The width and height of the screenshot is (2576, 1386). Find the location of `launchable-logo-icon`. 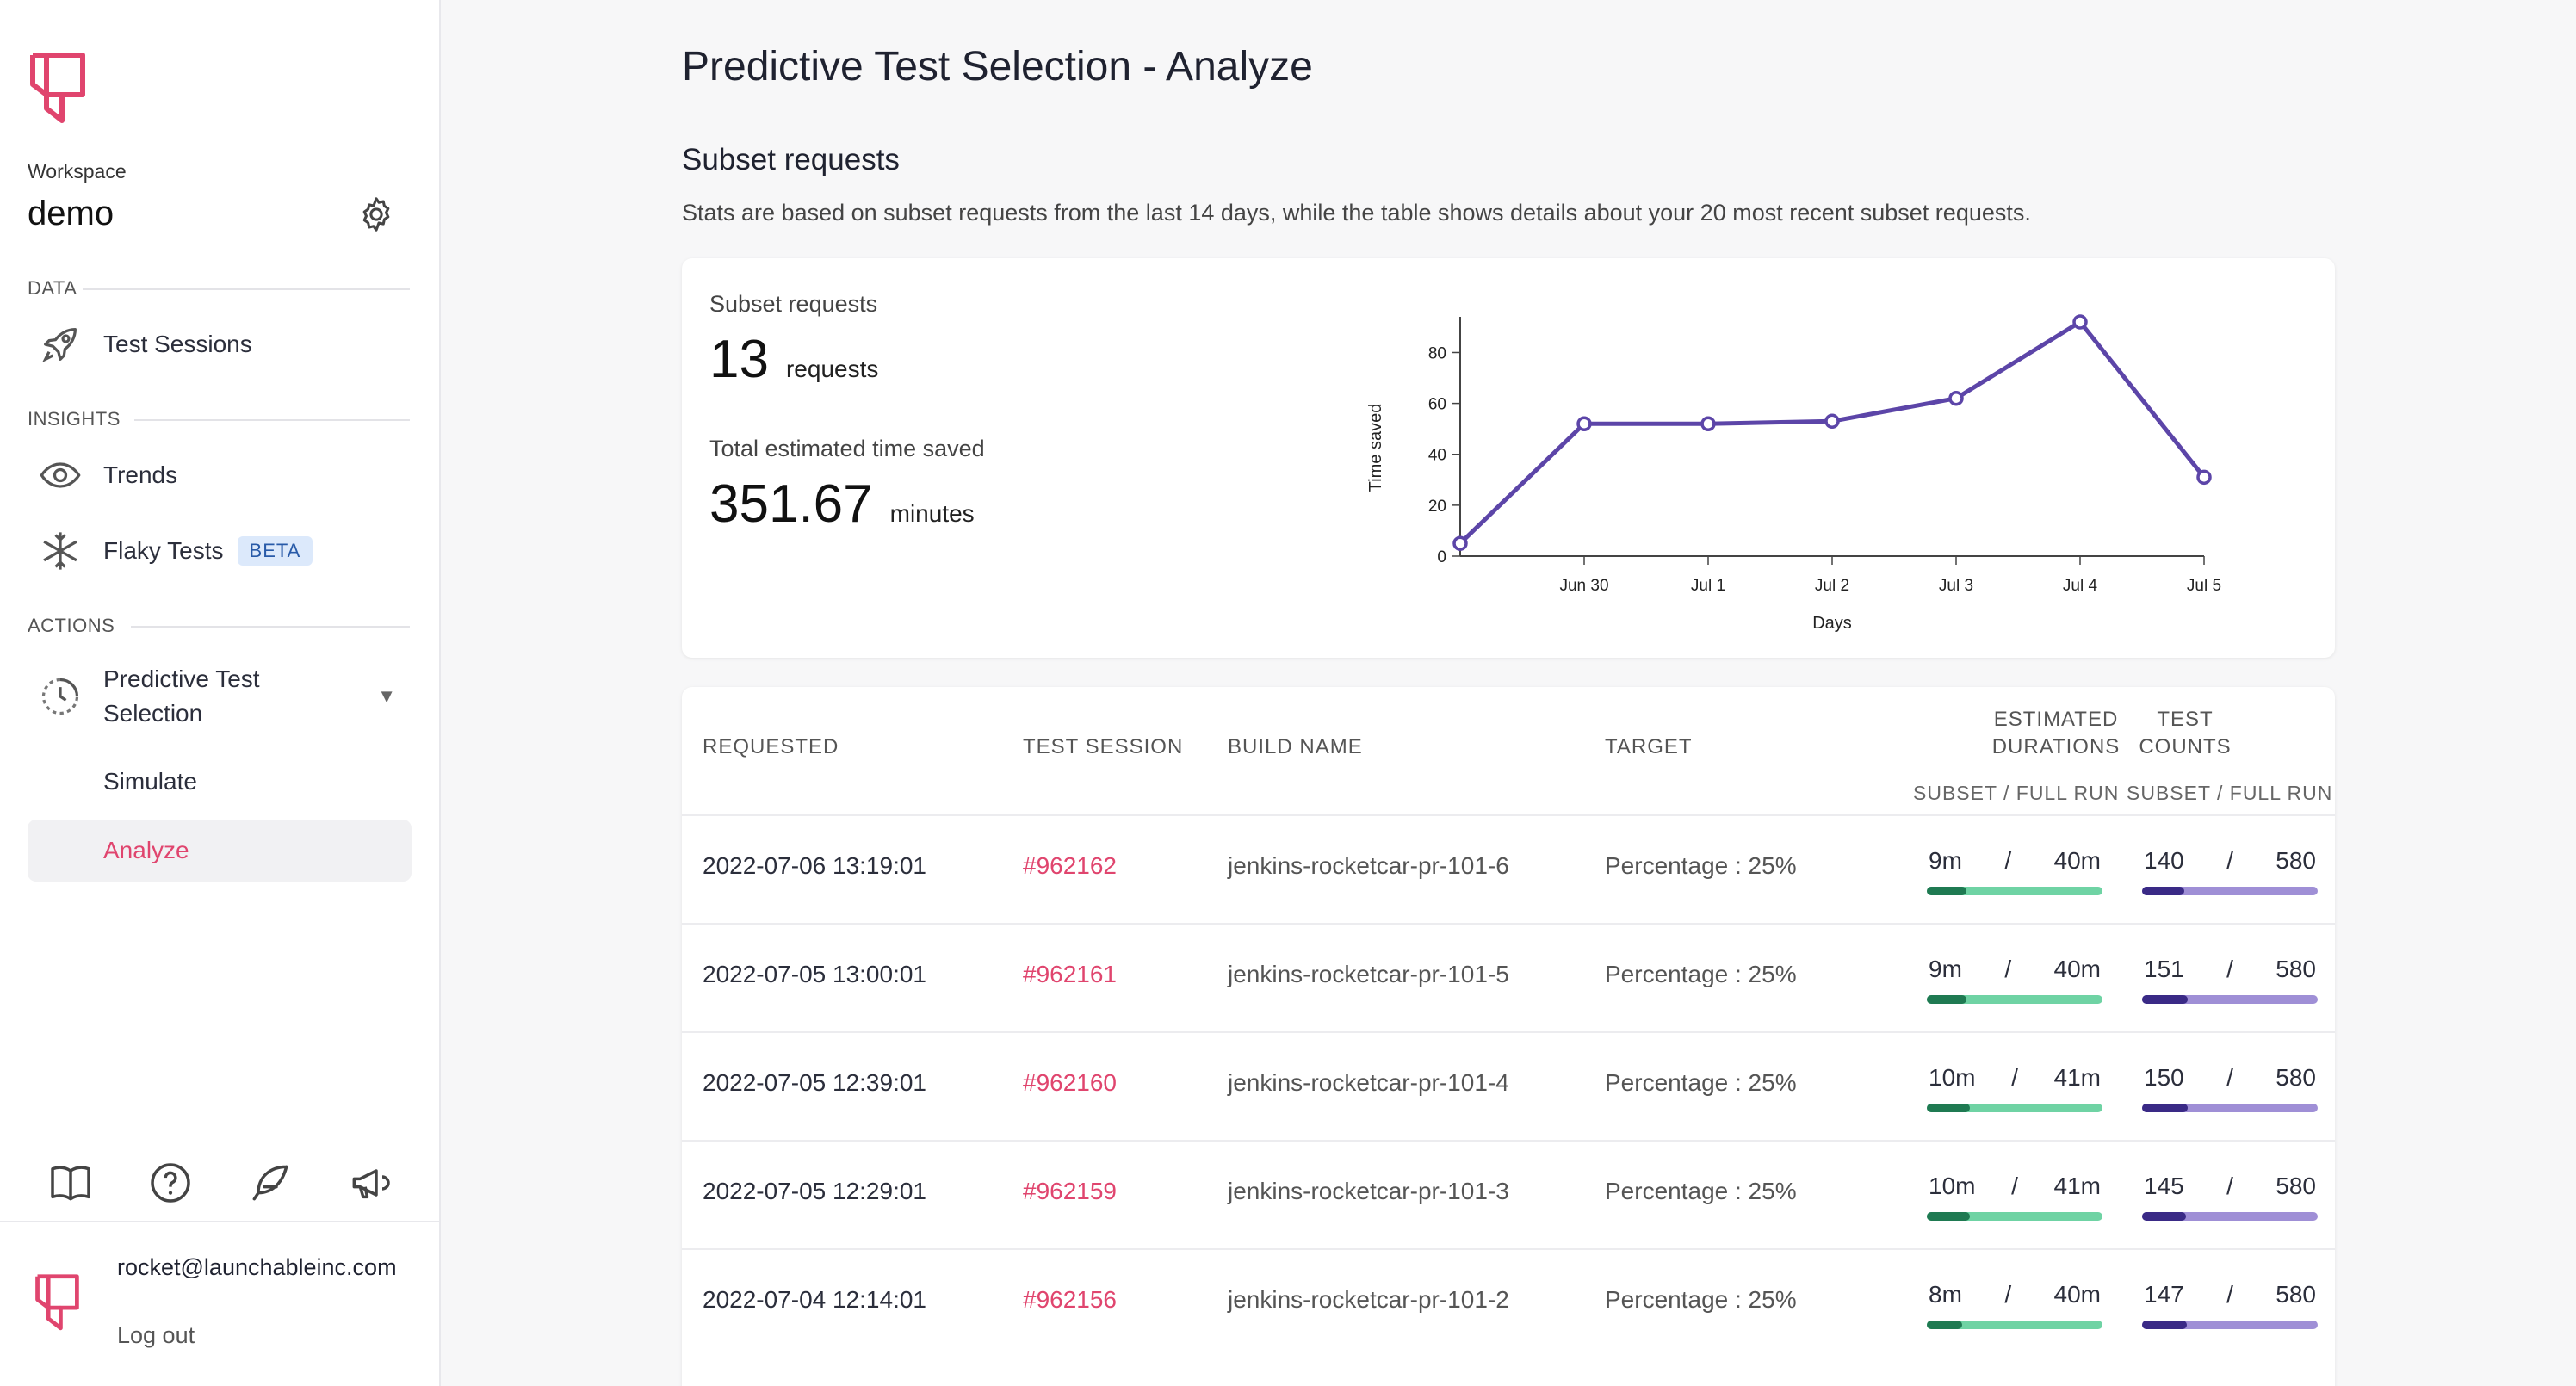

launchable-logo-icon is located at coordinates (64, 87).